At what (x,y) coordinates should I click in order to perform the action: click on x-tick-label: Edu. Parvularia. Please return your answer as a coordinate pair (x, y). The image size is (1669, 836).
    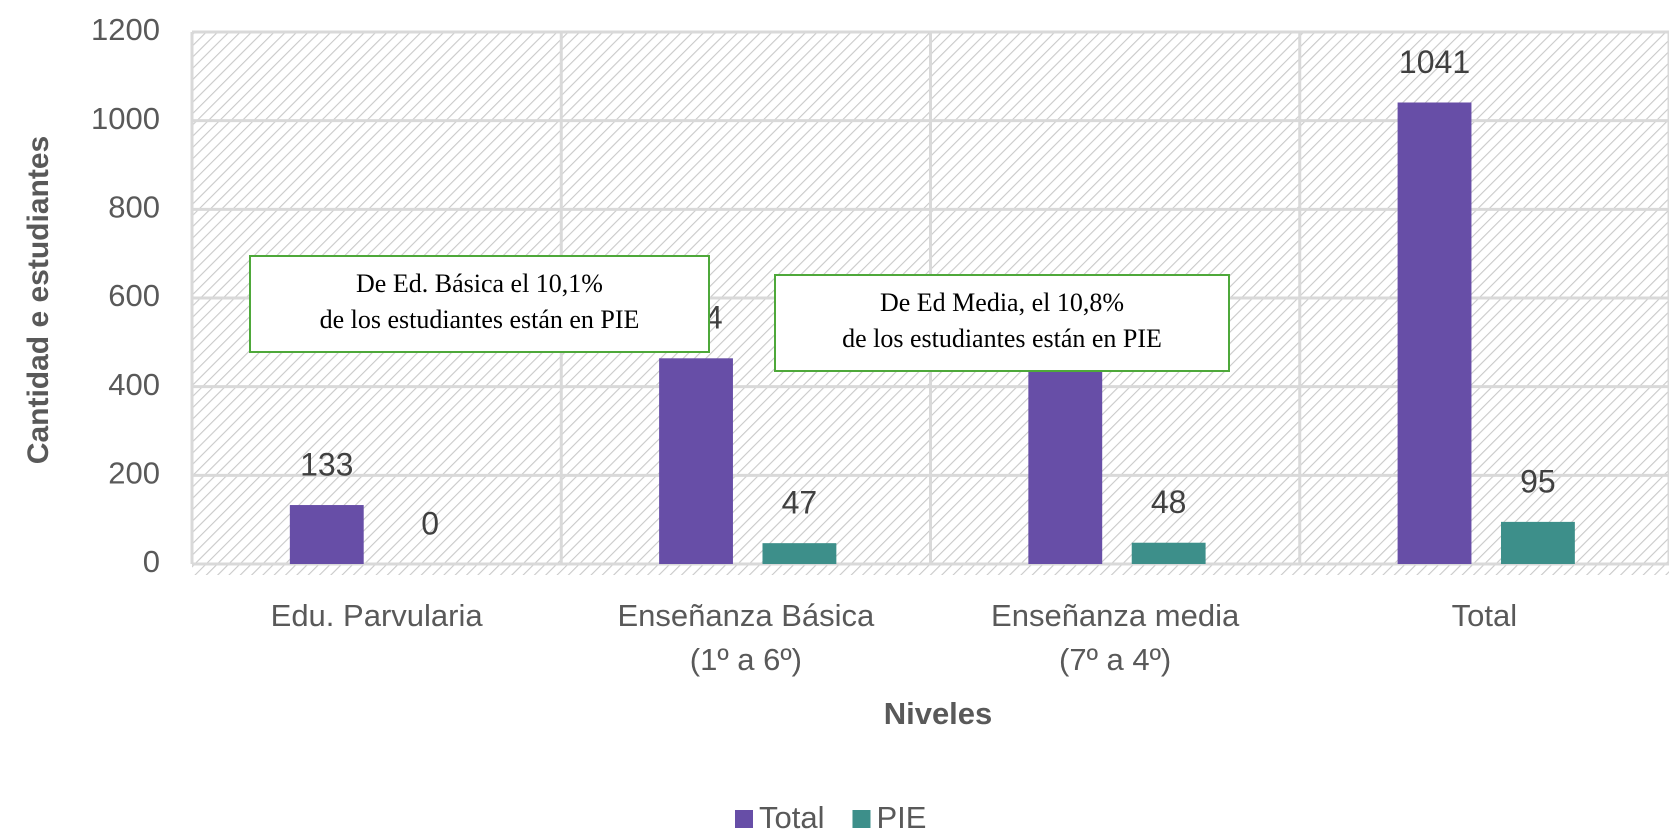
    Looking at the image, I should click on (377, 615).